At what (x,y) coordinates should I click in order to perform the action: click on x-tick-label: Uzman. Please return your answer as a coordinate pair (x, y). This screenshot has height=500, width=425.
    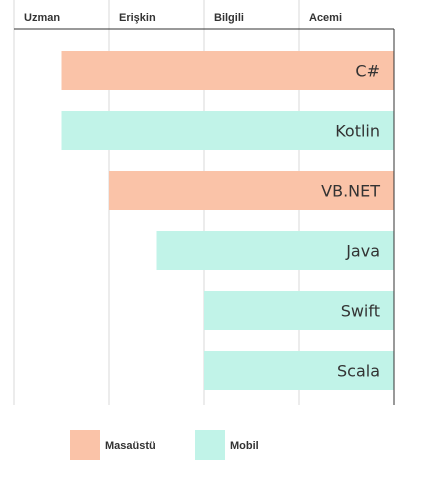
    Looking at the image, I should click on (42, 18).